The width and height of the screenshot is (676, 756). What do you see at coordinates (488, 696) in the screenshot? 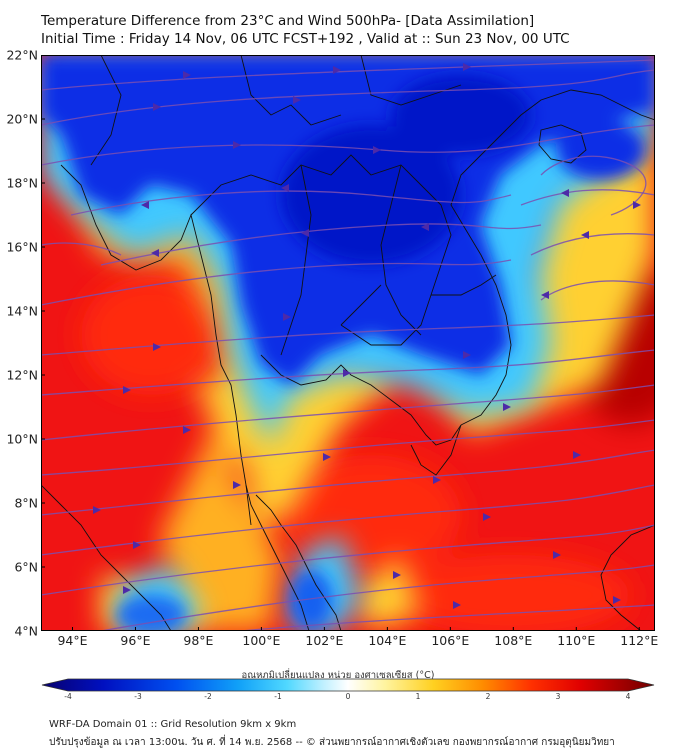
I see `colorbar-tick-label: 2` at bounding box center [488, 696].